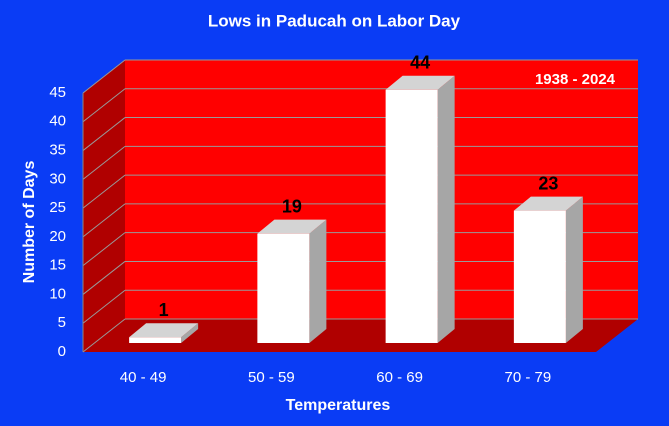  I want to click on x-axis-title: Temperatures, so click(338, 405).